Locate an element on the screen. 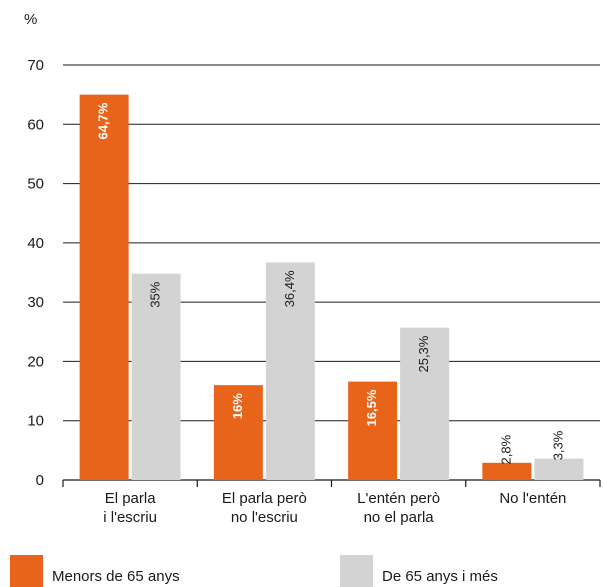 The height and width of the screenshot is (587, 604). y-tick-label: 20 is located at coordinates (35, 361).